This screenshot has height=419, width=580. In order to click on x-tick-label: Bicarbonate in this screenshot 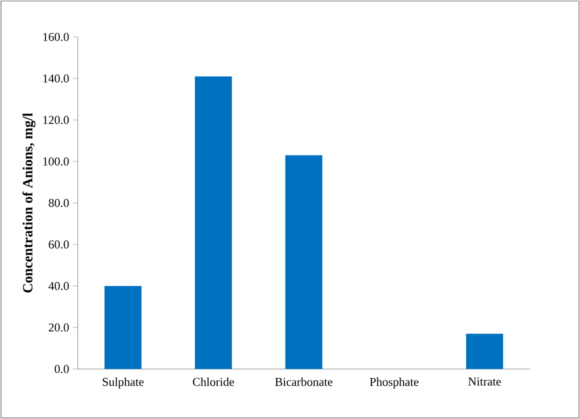, I will do `click(303, 382)`.